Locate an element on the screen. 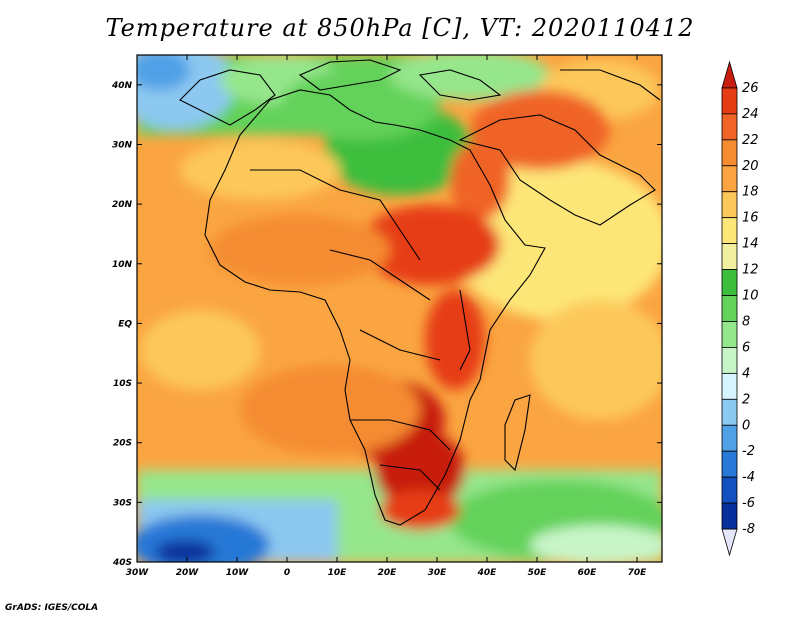 The width and height of the screenshot is (800, 618). lat-label: 10S is located at coordinates (122, 384).